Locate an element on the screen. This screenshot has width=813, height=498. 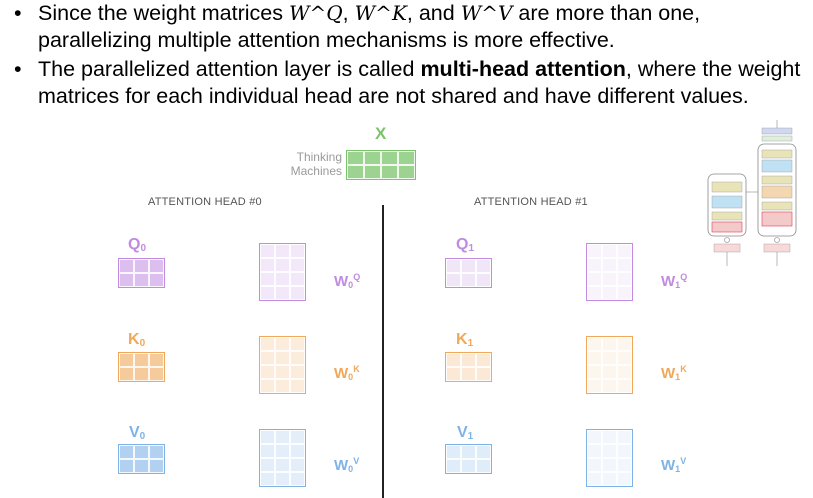
decoder-block is located at coordinates (777, 190).